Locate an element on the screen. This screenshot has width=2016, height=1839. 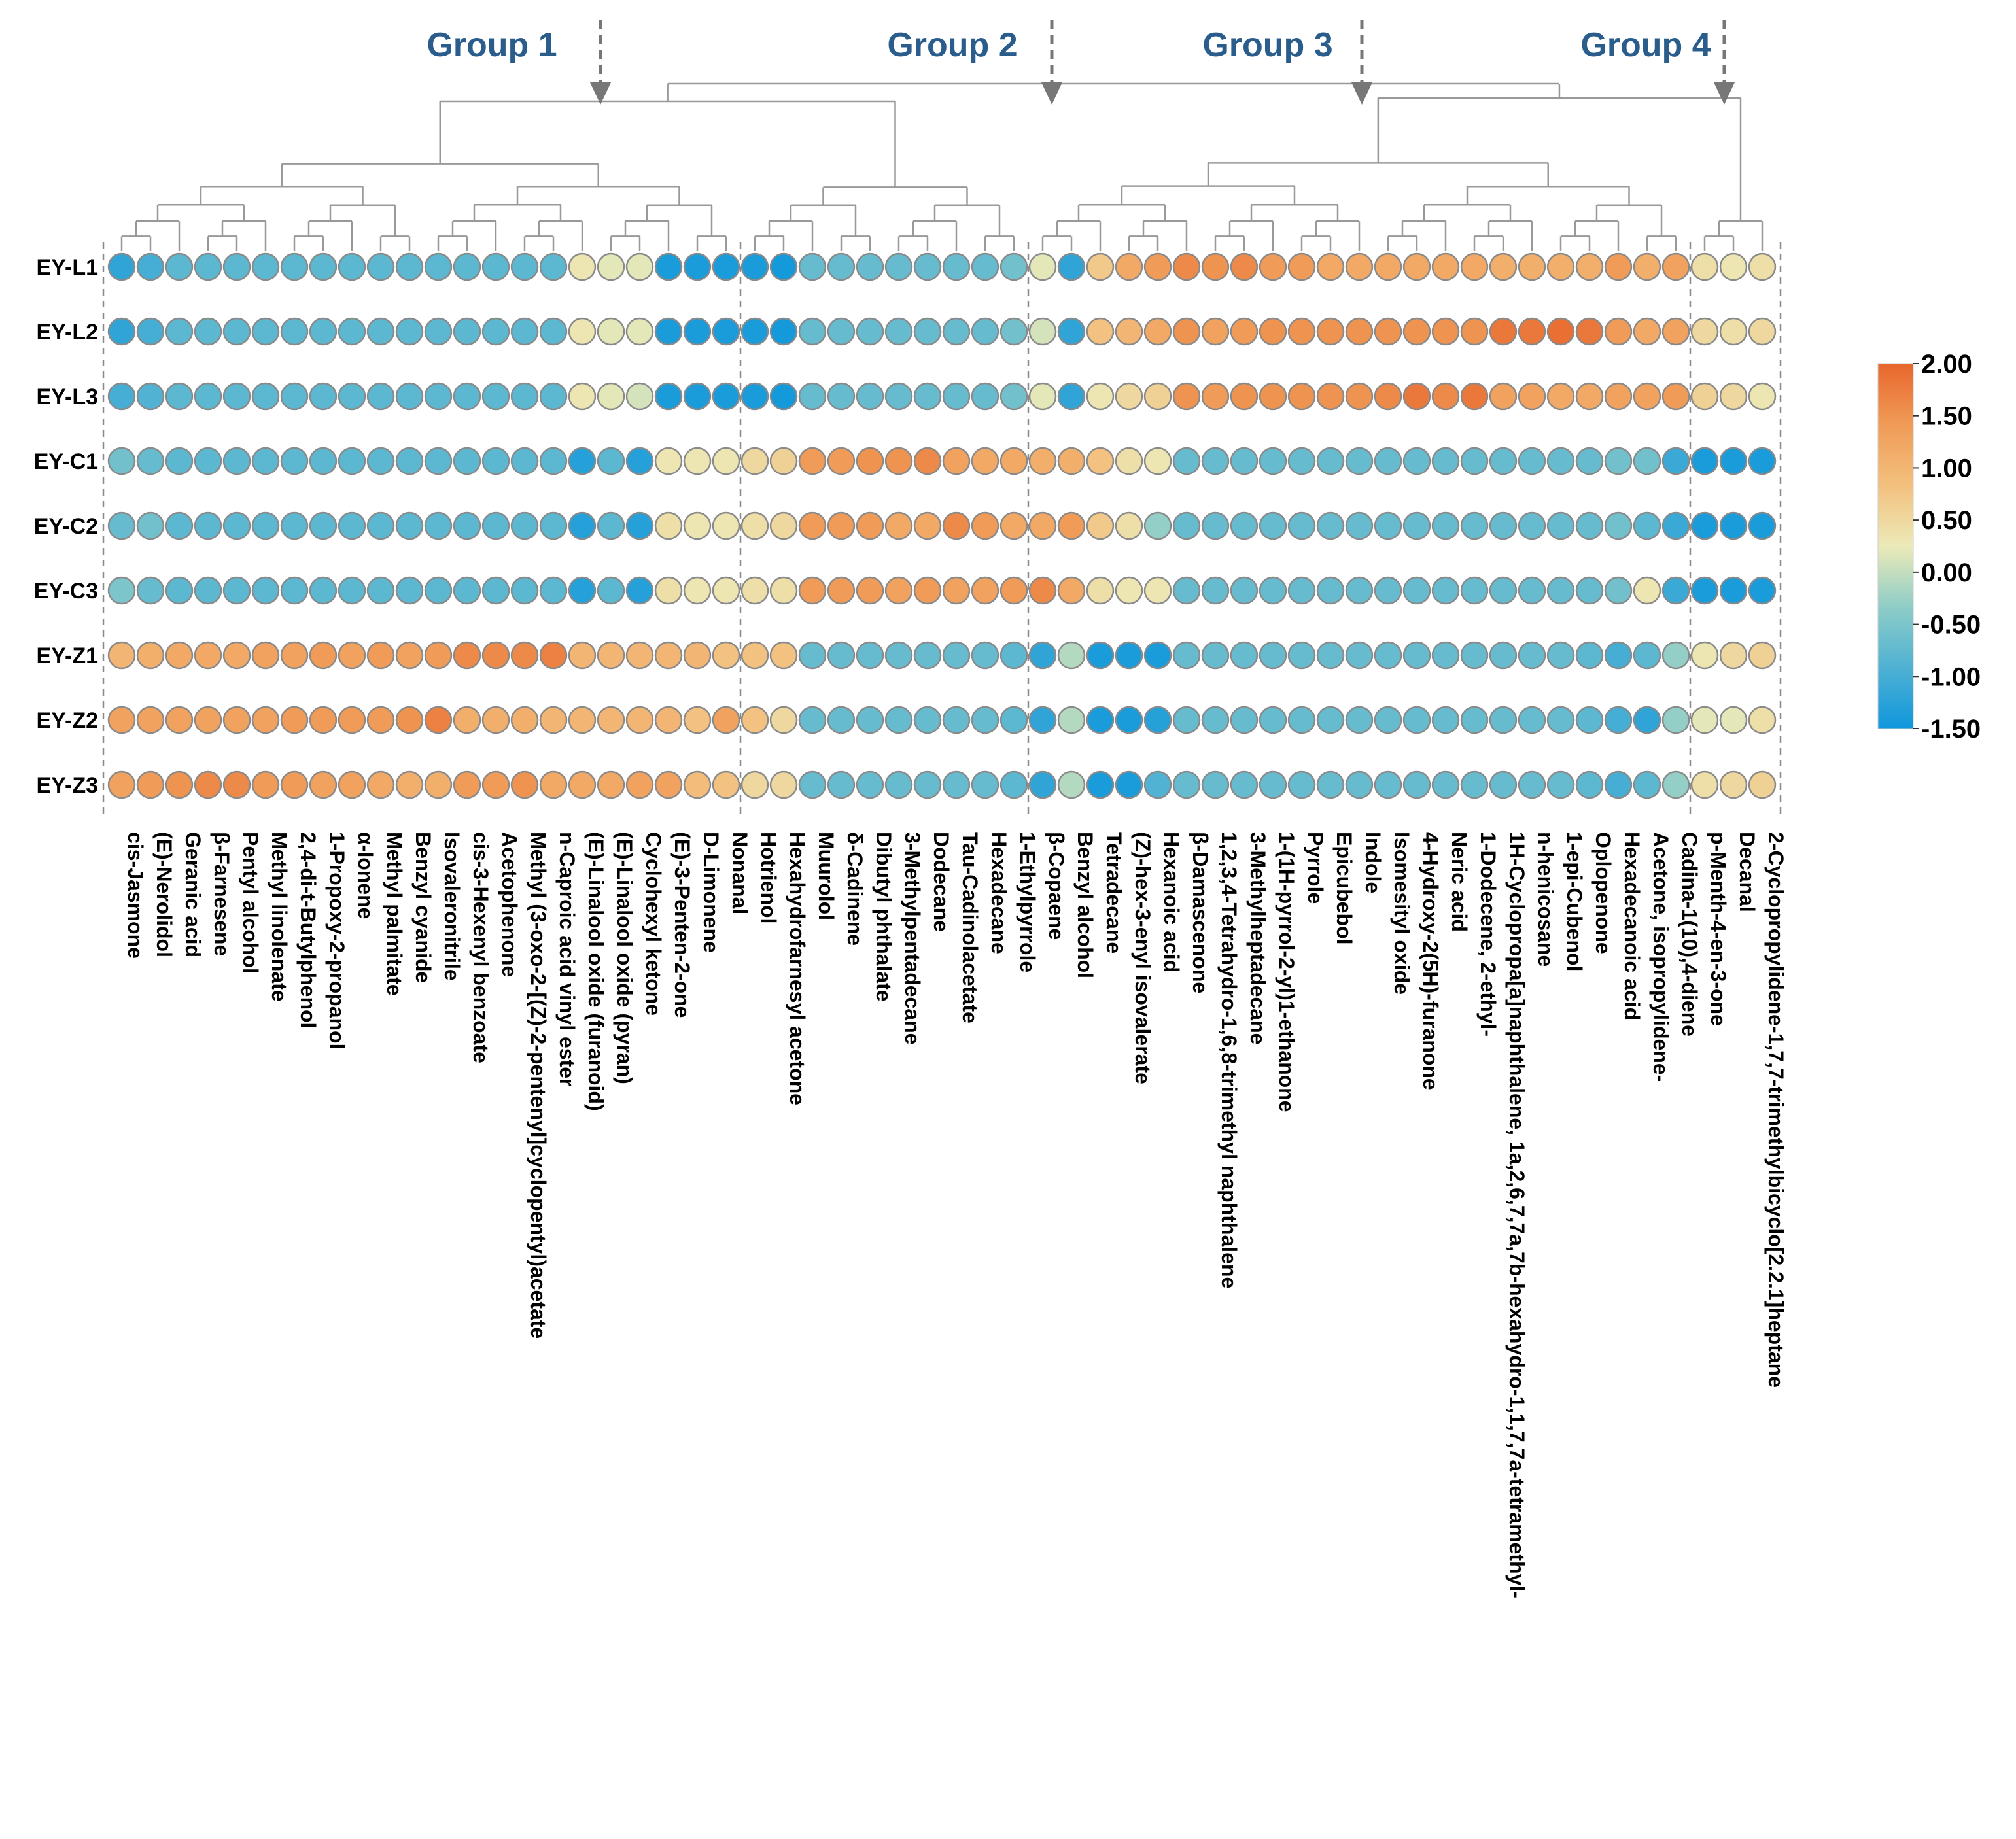
group-arrow-head is located at coordinates (600, 93).